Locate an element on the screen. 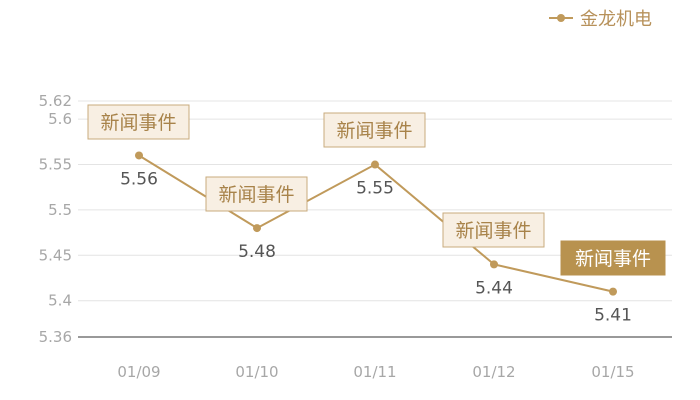 The width and height of the screenshot is (700, 400). legend-dot-icon is located at coordinates (561, 18).